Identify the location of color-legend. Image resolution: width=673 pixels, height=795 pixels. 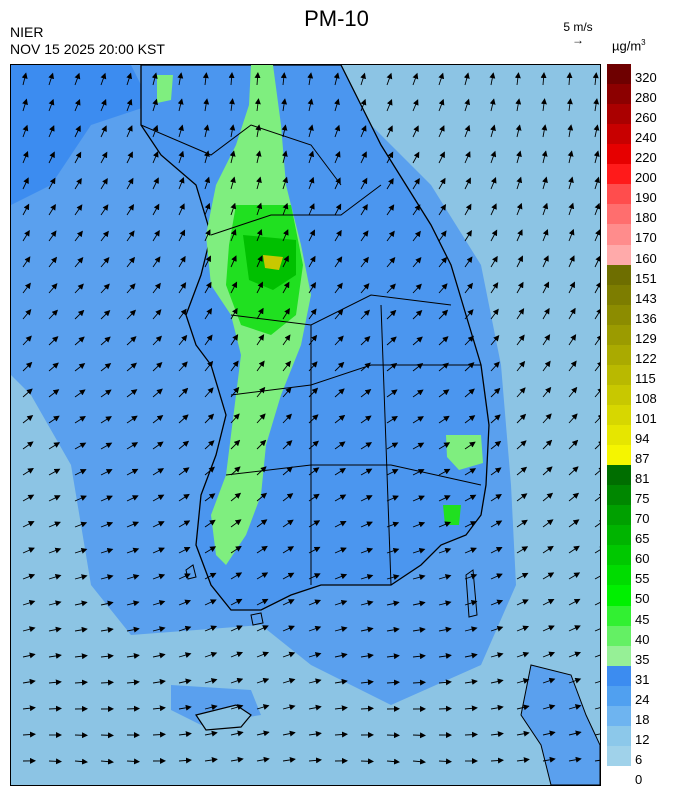
(619, 415).